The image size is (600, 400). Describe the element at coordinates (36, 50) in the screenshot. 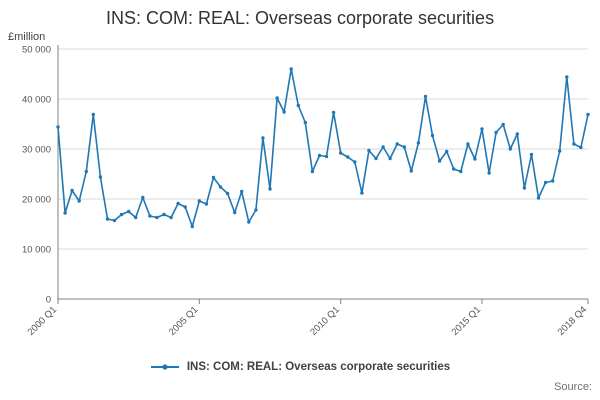

I see `y-tick-label: 50 000` at that location.